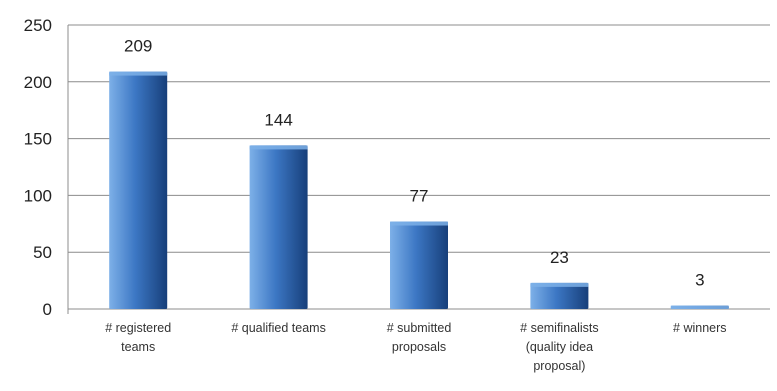  I want to click on category-label: # semifinalists, so click(559, 328).